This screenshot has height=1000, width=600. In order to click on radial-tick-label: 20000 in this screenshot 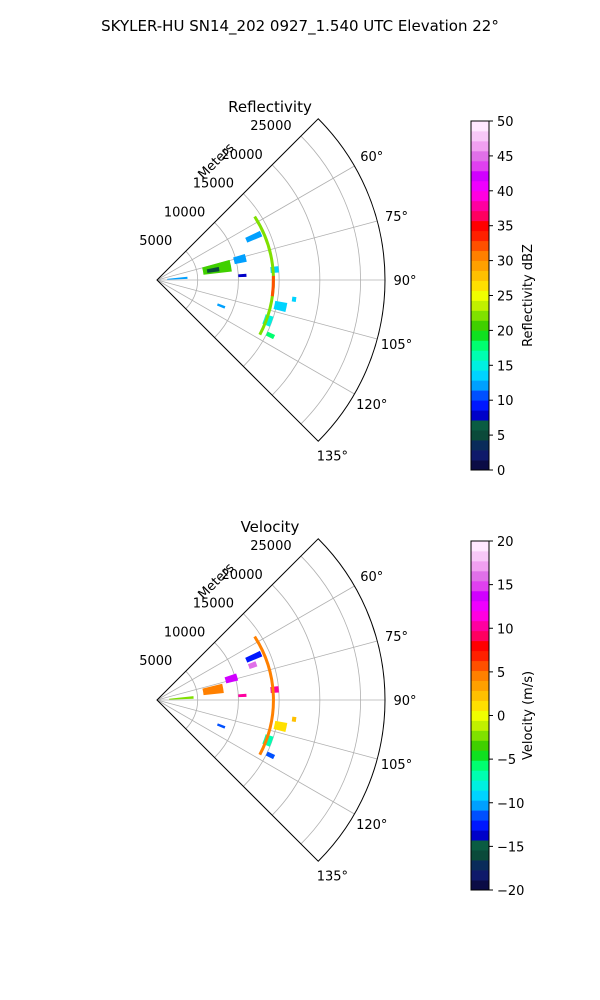, I will do `click(241, 155)`.